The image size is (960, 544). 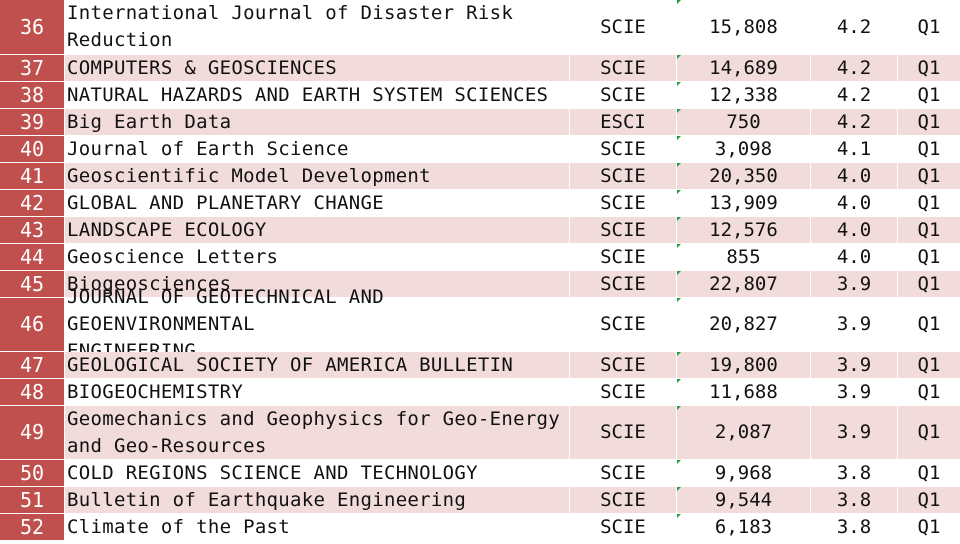 What do you see at coordinates (32, 176) in the screenshot?
I see `row-index: 41` at bounding box center [32, 176].